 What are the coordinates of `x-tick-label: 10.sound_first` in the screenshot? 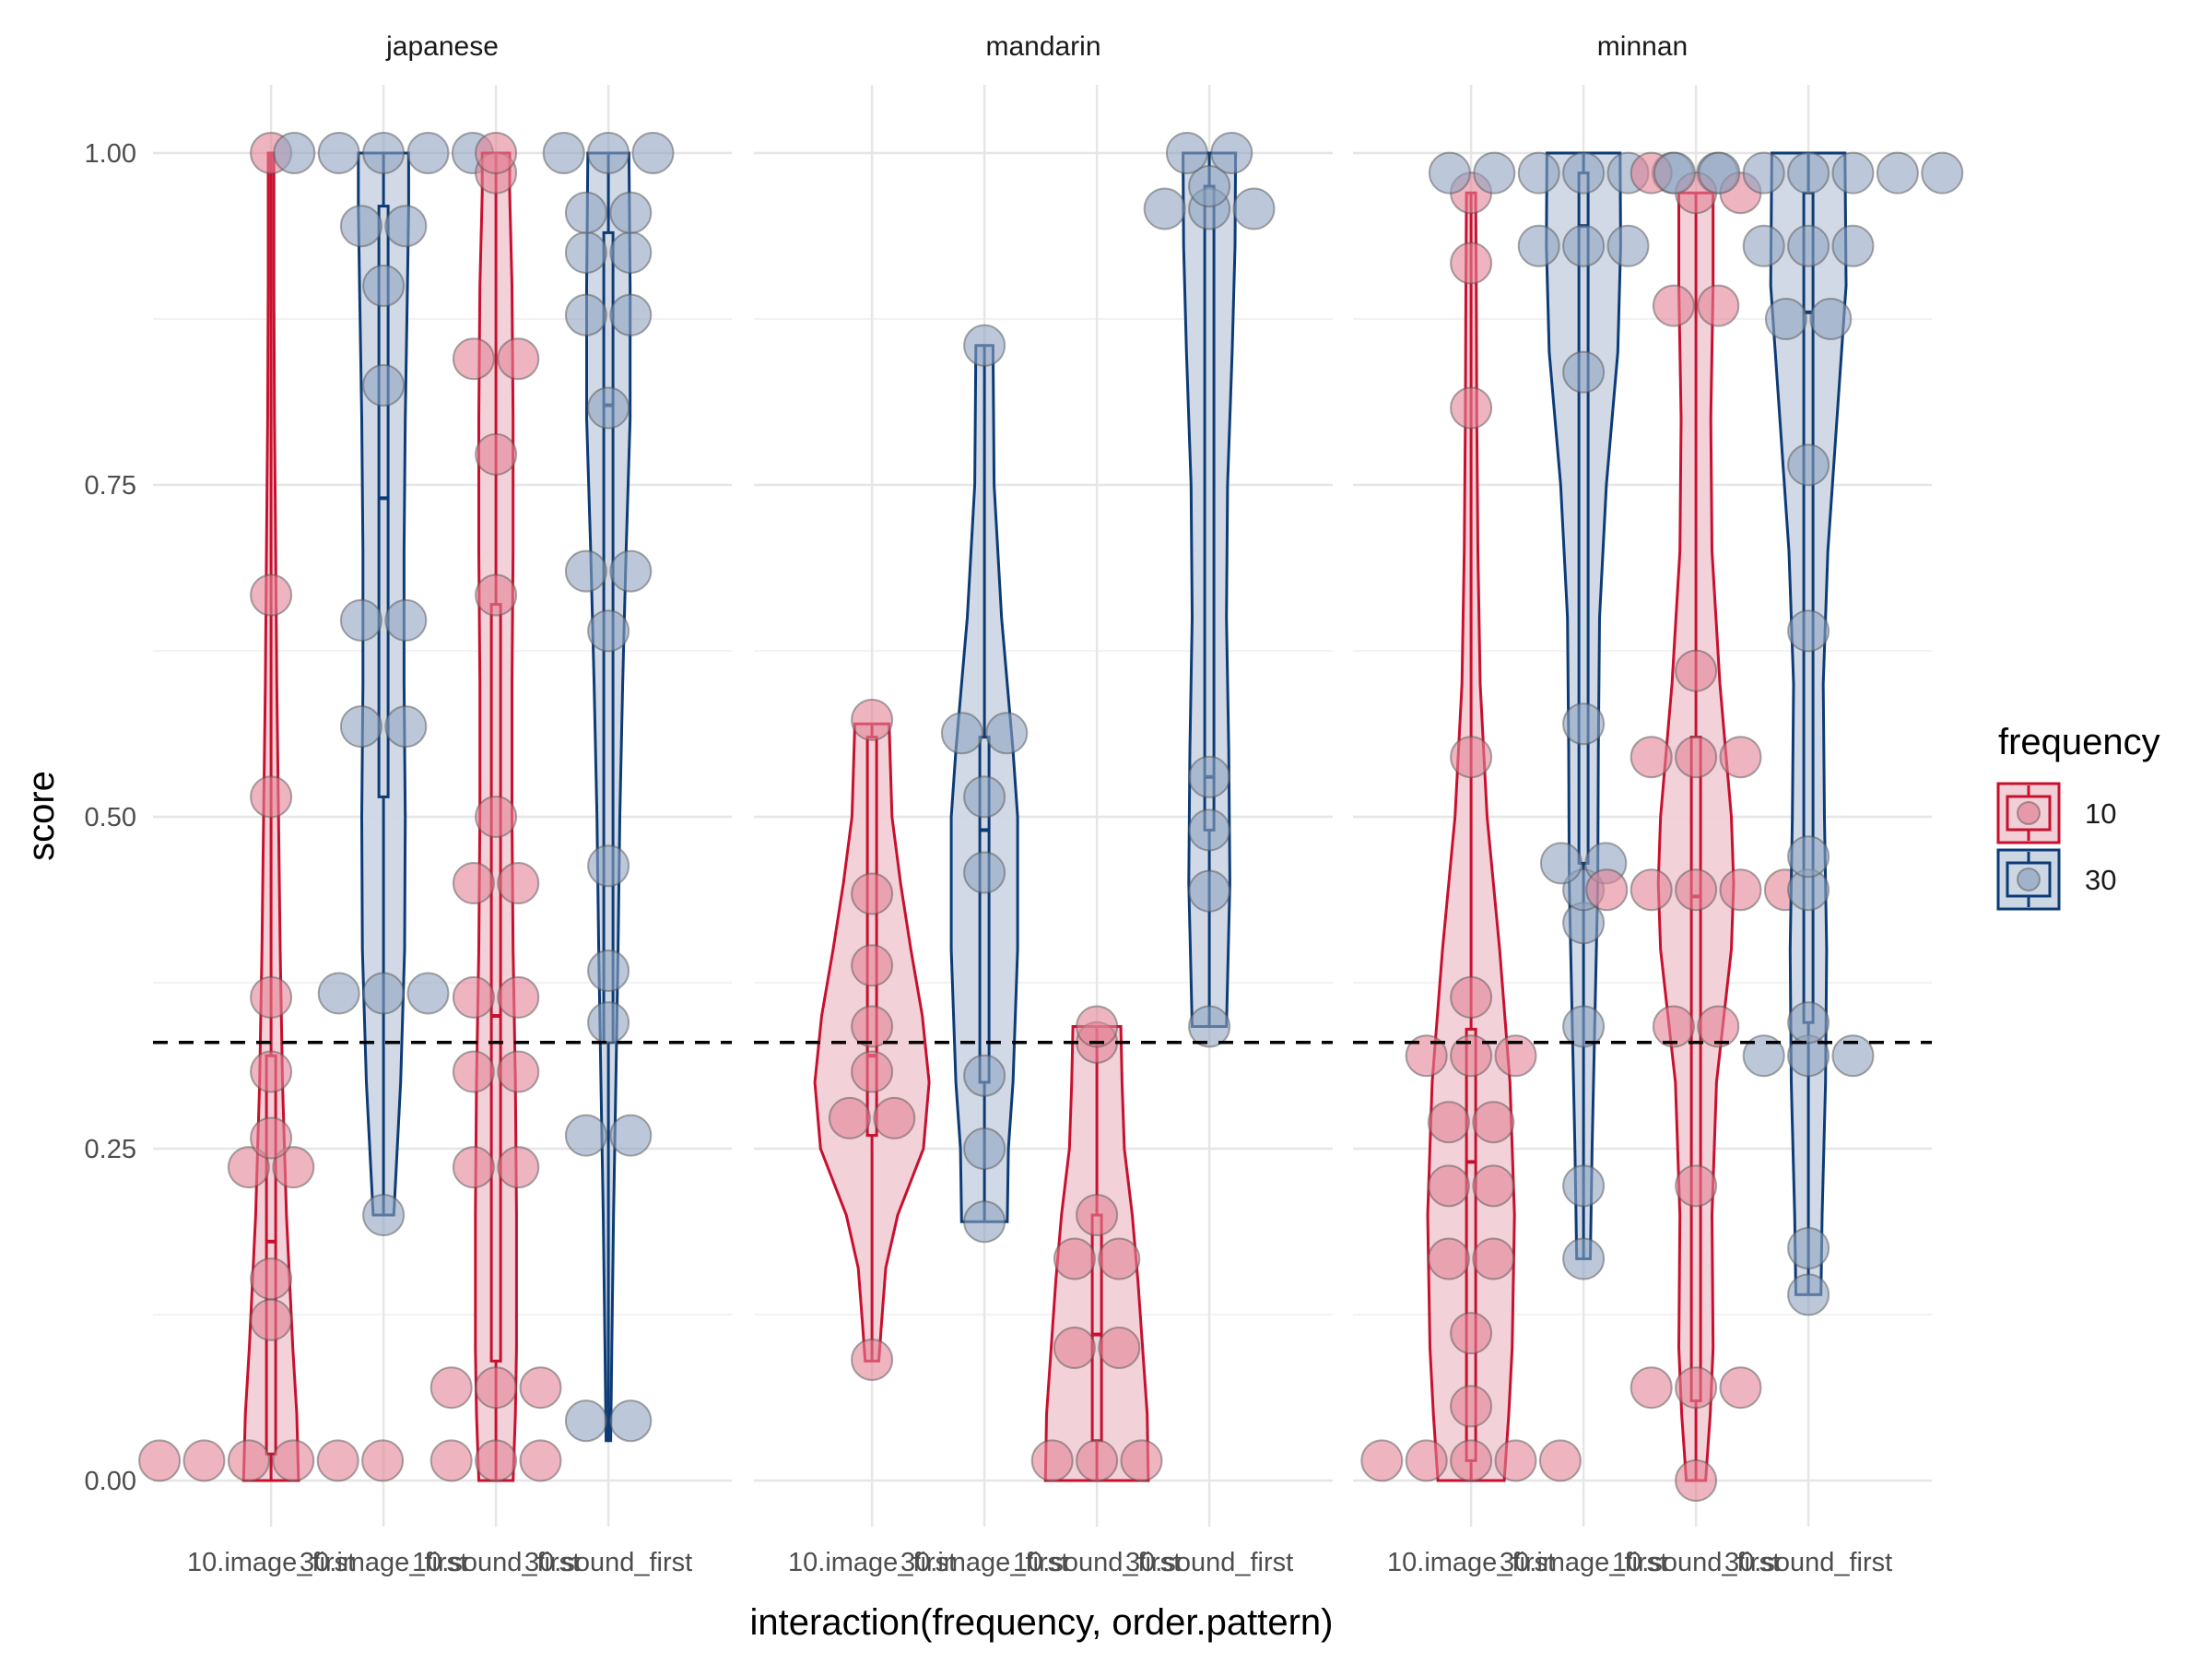 It's located at (1696, 1562).